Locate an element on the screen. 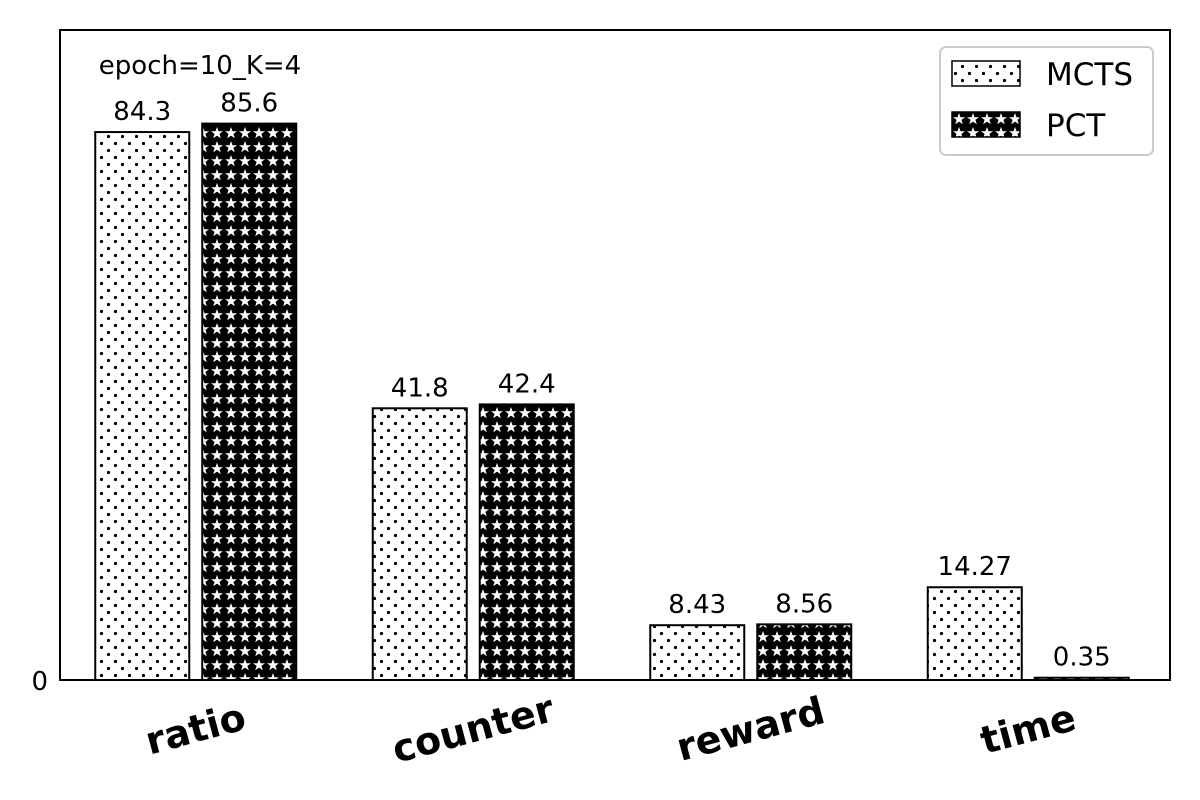  bar-pct-reward is located at coordinates (804, 652).